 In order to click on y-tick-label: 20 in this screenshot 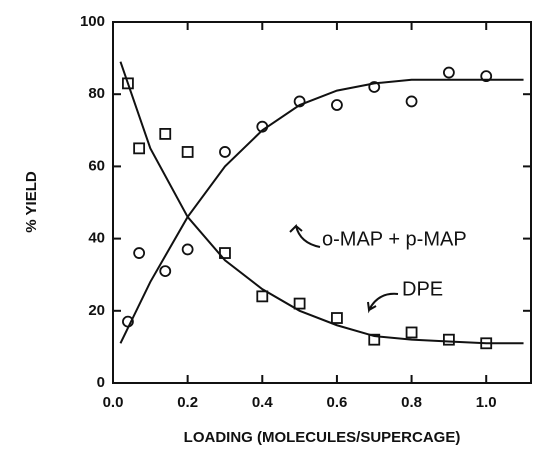, I will do `click(96, 310)`.